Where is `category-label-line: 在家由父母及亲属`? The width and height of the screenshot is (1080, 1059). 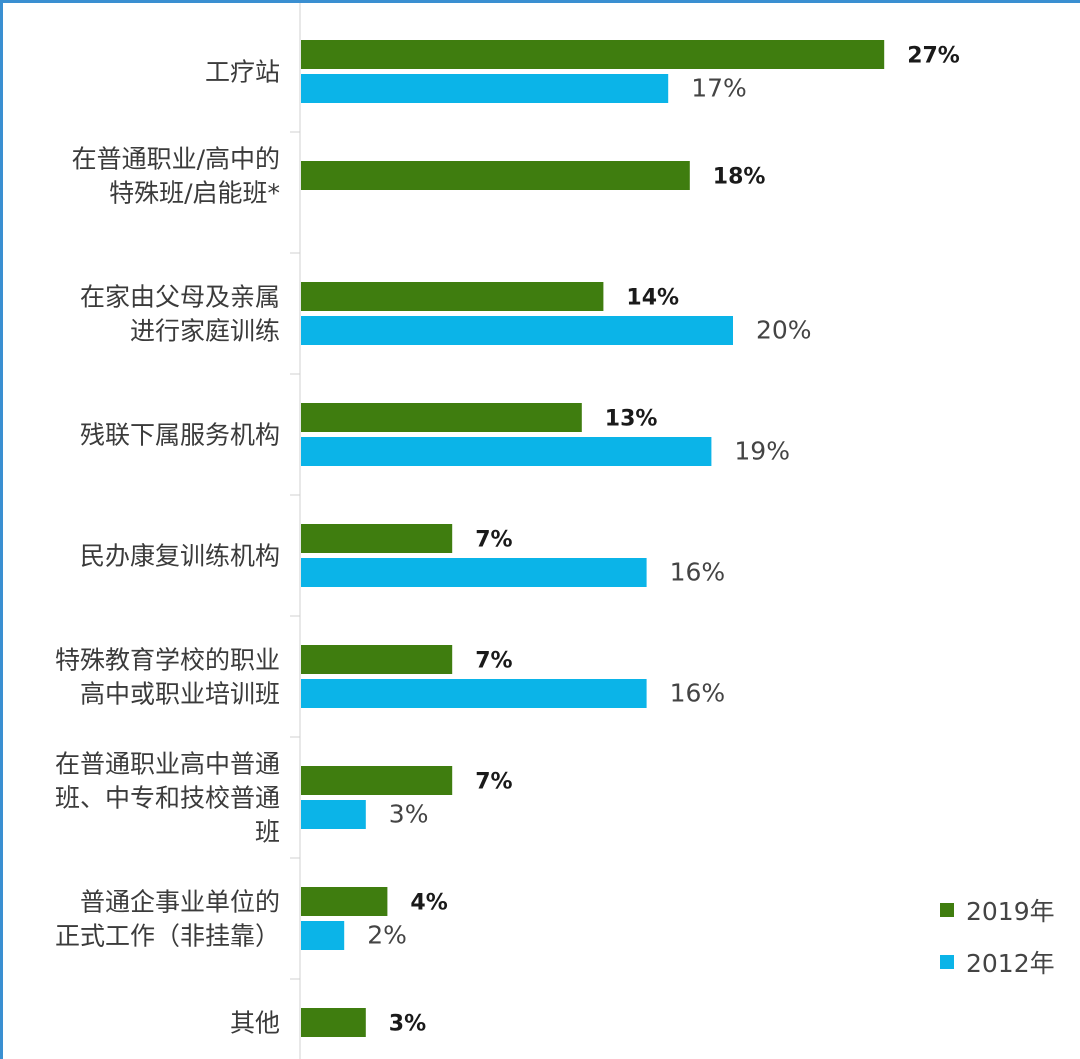 category-label-line: 在家由父母及亲属 is located at coordinates (180, 297).